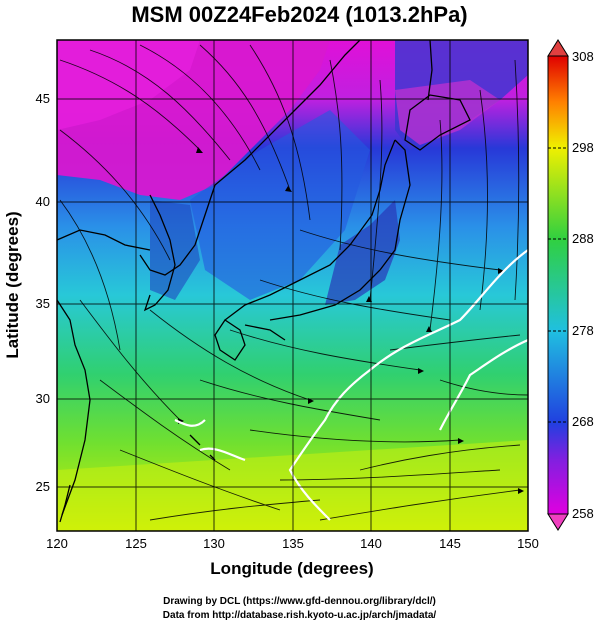 This screenshot has width=599, height=625. I want to click on colorbar-tick-label: 288, so click(583, 238).